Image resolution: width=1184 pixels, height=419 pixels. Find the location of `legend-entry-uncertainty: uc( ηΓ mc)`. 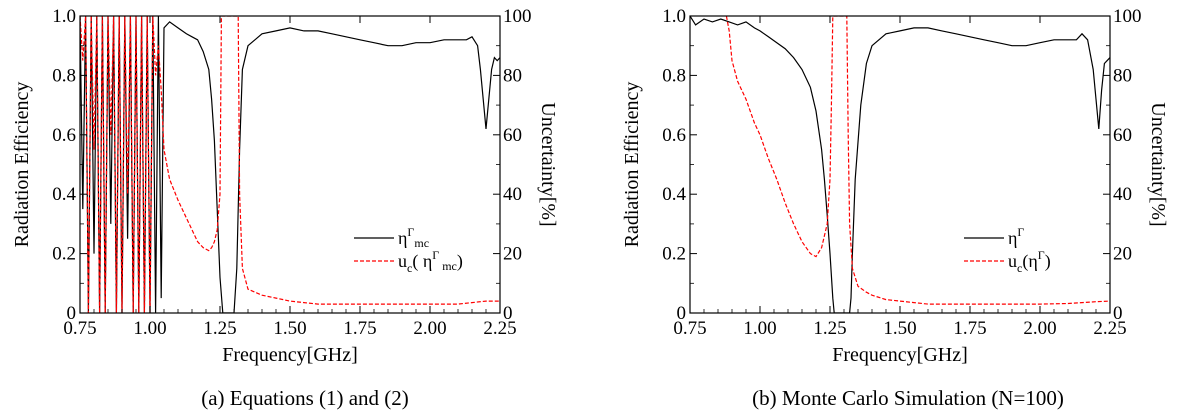

legend-entry-uncertainty: uc( ηΓ mc) is located at coordinates (430, 261).